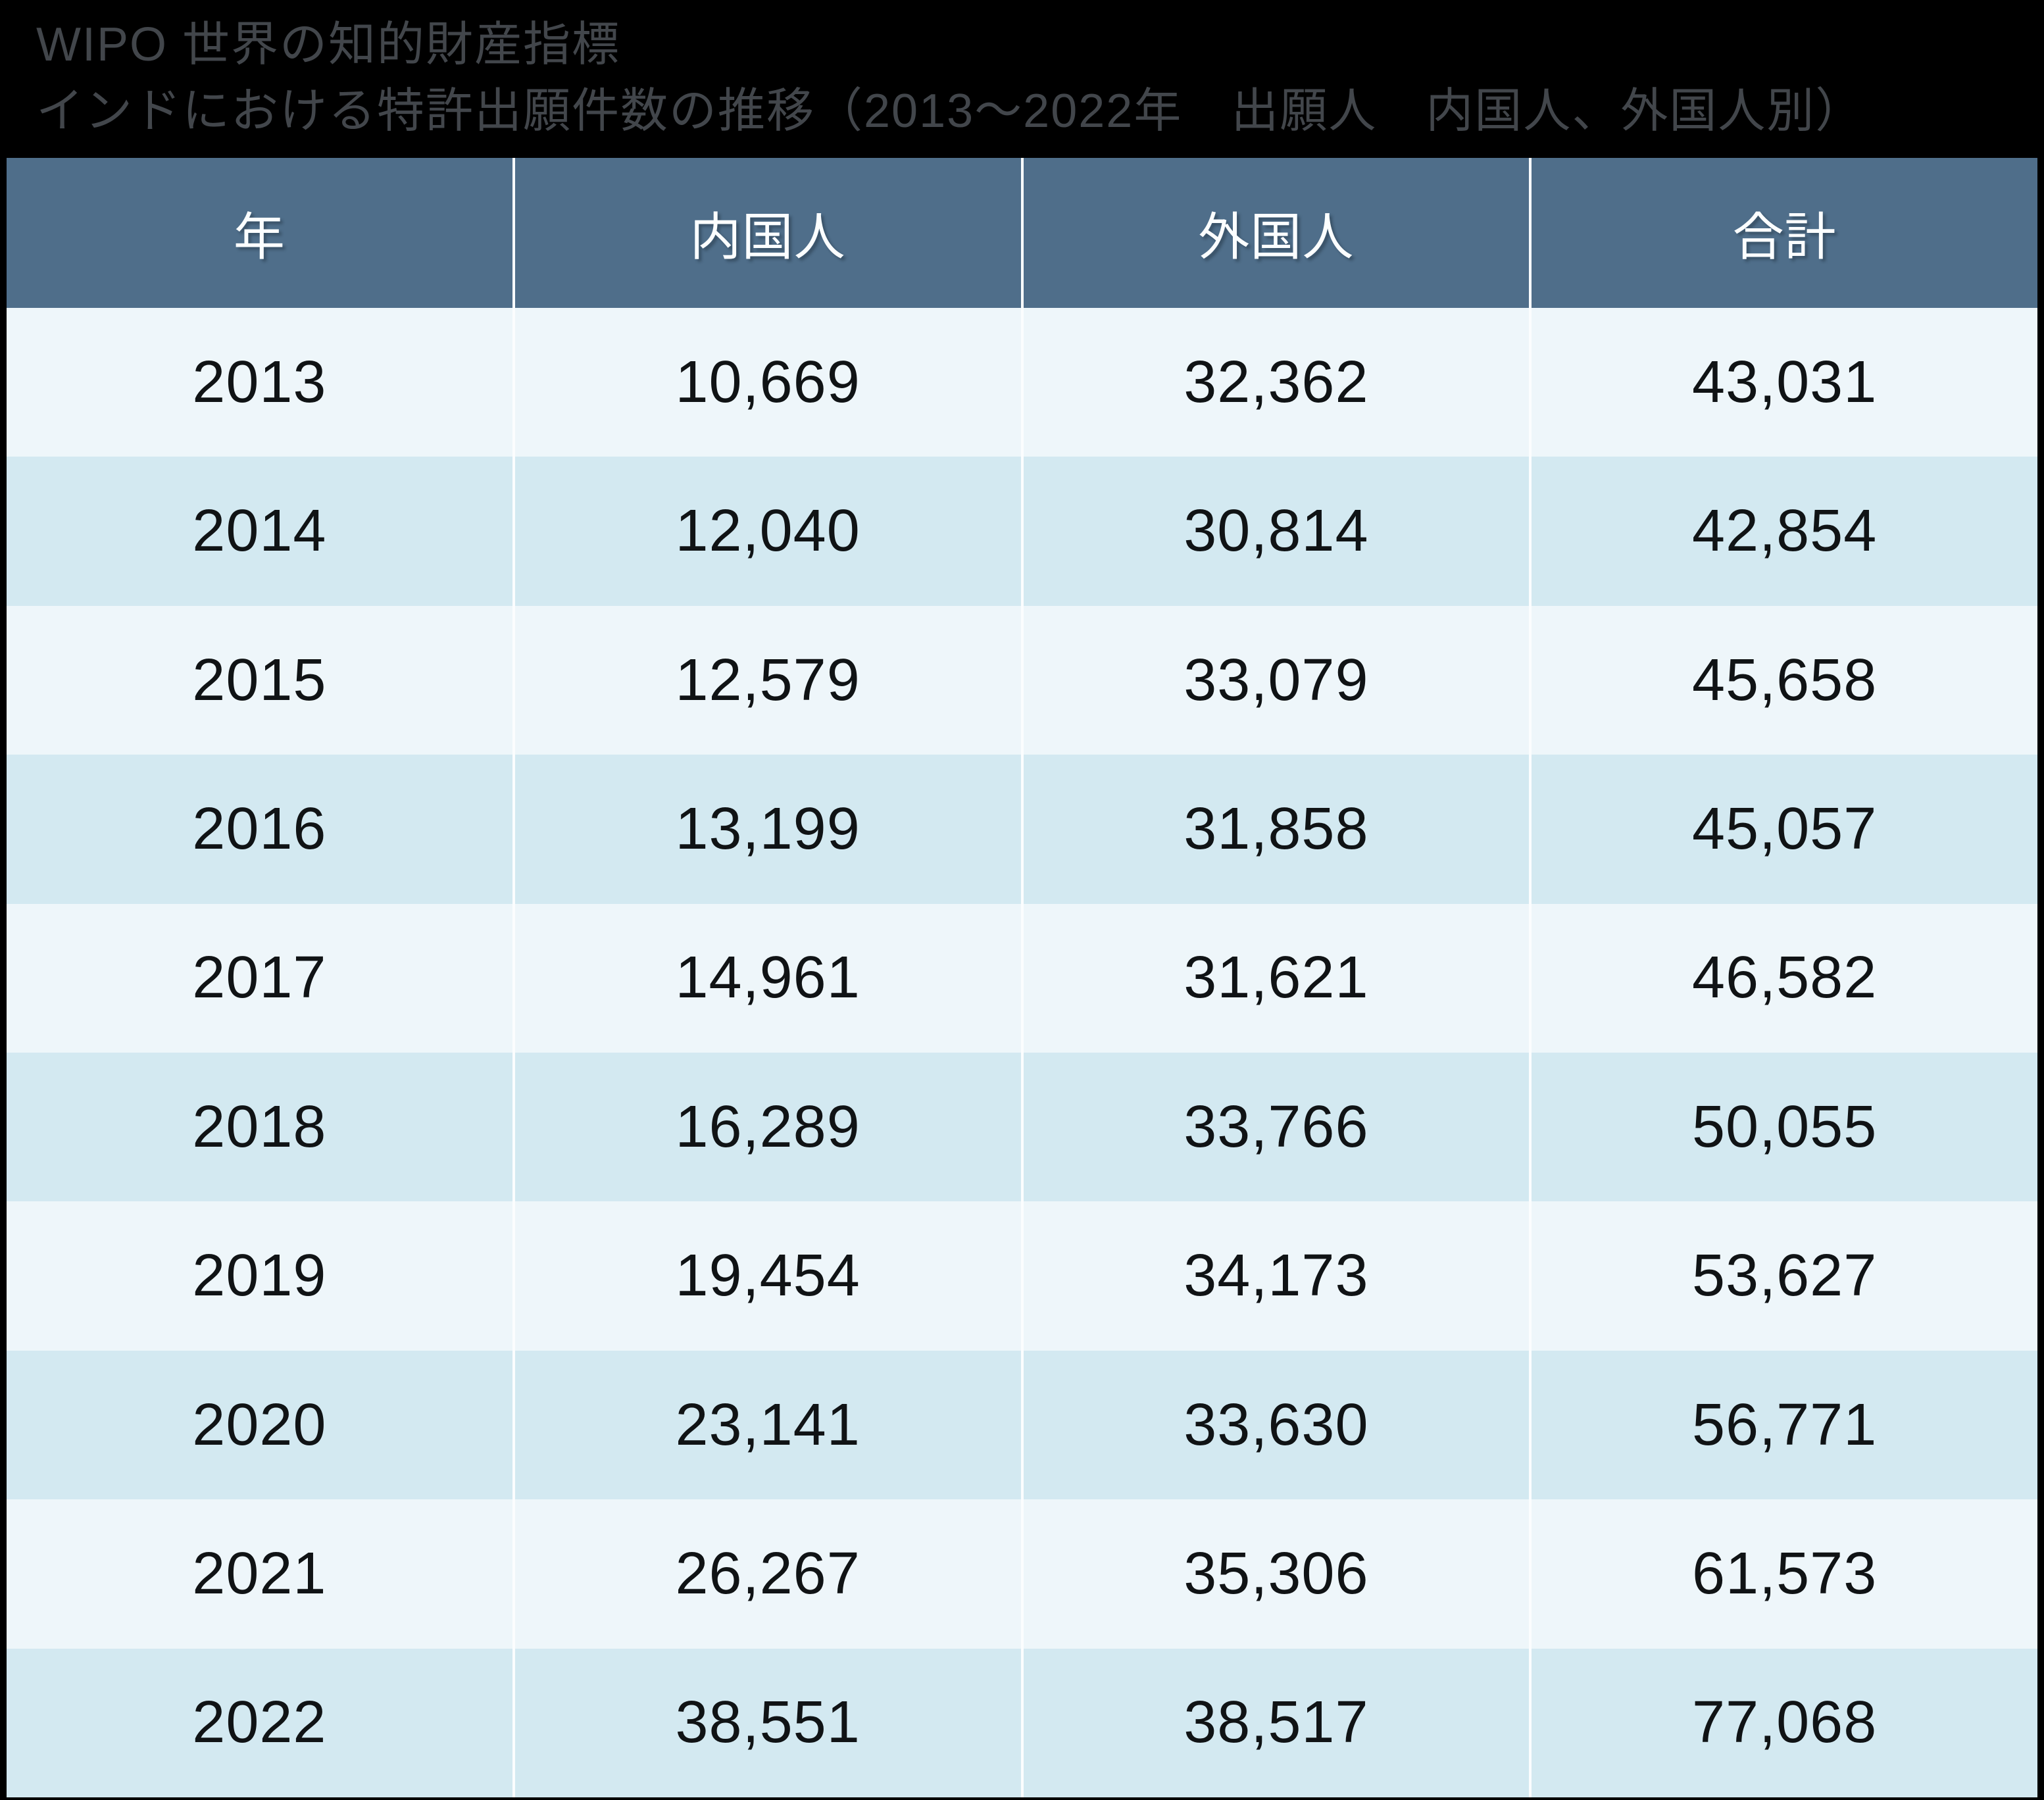  What do you see at coordinates (766, 382) in the screenshot?
I see `domestic-cell: 10,669` at bounding box center [766, 382].